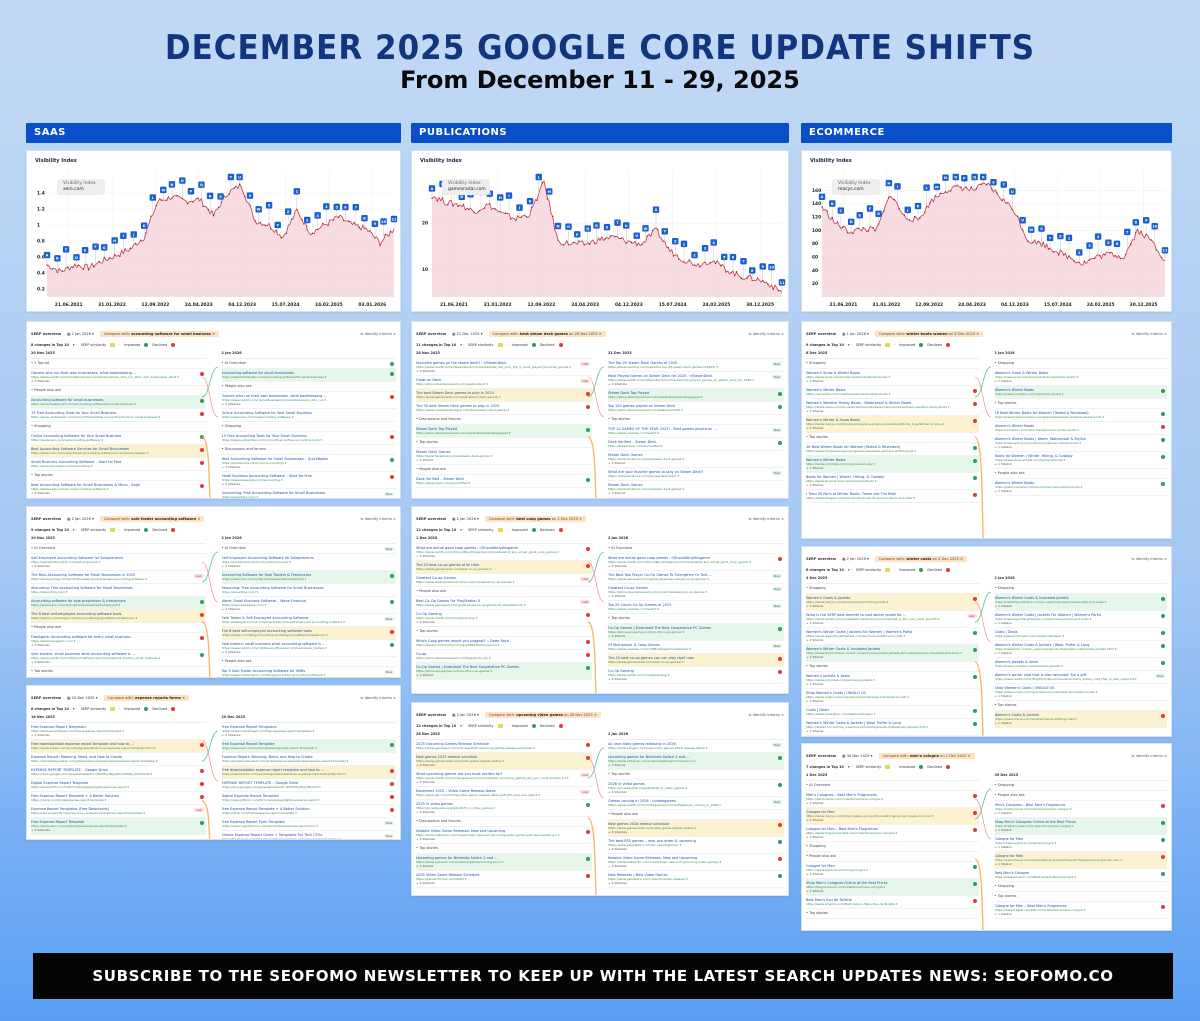 The height and width of the screenshot is (1021, 1200). I want to click on result-title: 2025 Video Game Release Schedule, so click(448, 875).